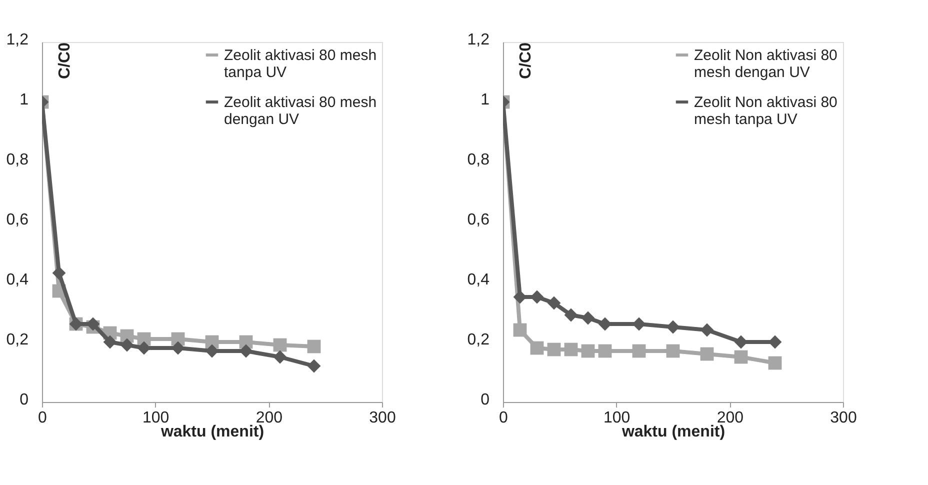  What do you see at coordinates (766, 111) in the screenshot?
I see `legend-label: Zeolit Non aktivasi 80 mesh tanpa UV` at bounding box center [766, 111].